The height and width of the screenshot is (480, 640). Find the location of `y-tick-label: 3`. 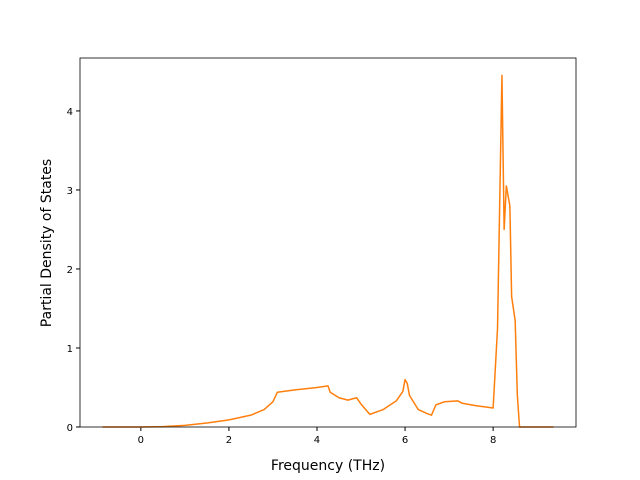

y-tick-label: 3 is located at coordinates (70, 191).